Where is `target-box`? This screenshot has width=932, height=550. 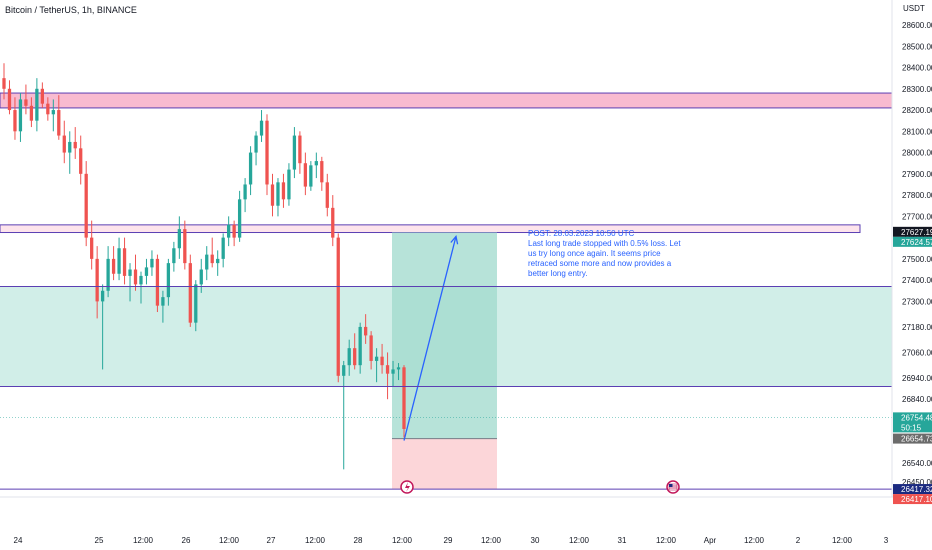 target-box is located at coordinates (444, 335).